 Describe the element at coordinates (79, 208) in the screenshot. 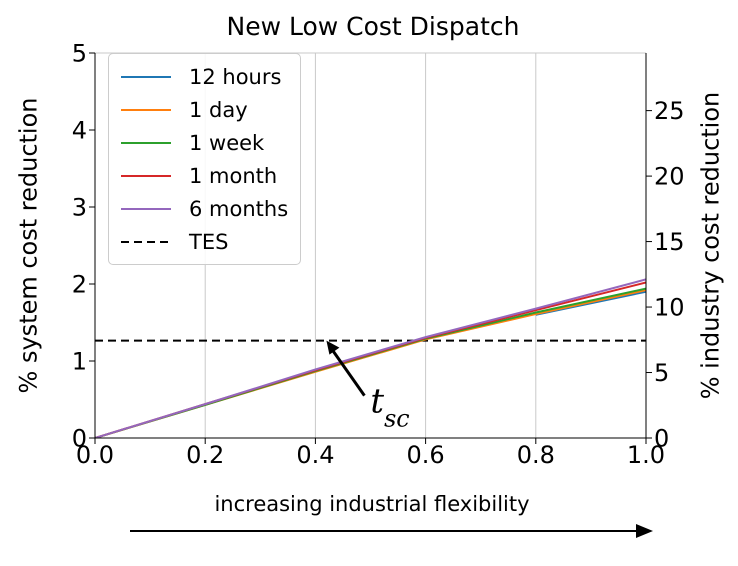

I see `y-tick-label: 3` at that location.